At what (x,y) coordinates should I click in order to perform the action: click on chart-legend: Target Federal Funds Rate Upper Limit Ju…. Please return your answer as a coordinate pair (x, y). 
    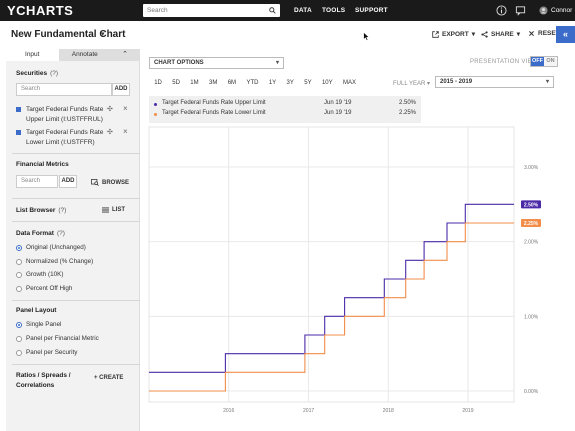
    Looking at the image, I should click on (285, 109).